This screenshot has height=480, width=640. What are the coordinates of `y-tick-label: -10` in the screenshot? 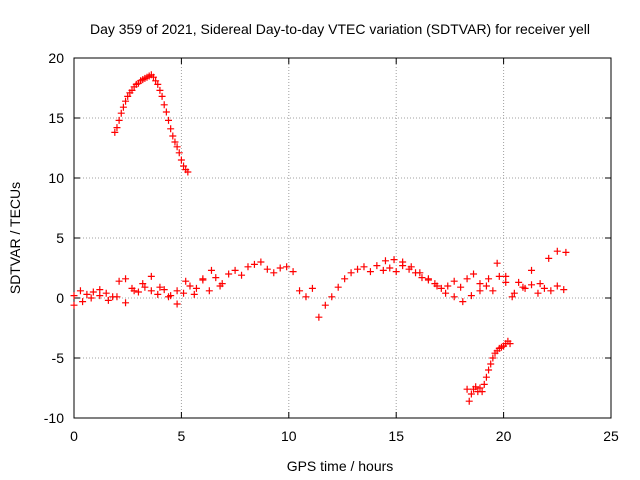 It's located at (54, 418).